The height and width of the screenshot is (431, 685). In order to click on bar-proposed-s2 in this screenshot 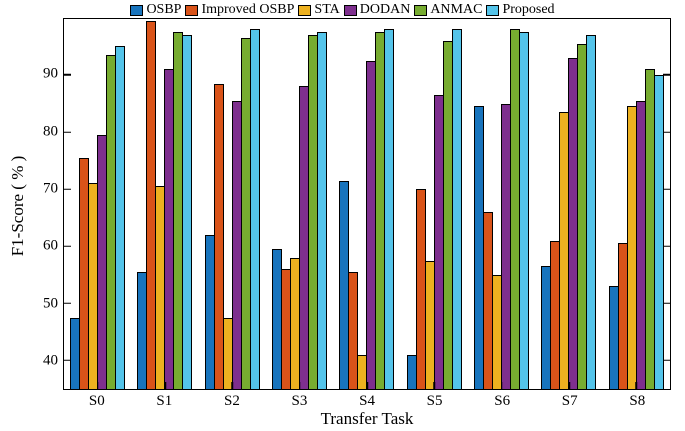, I will do `click(254, 209)`.